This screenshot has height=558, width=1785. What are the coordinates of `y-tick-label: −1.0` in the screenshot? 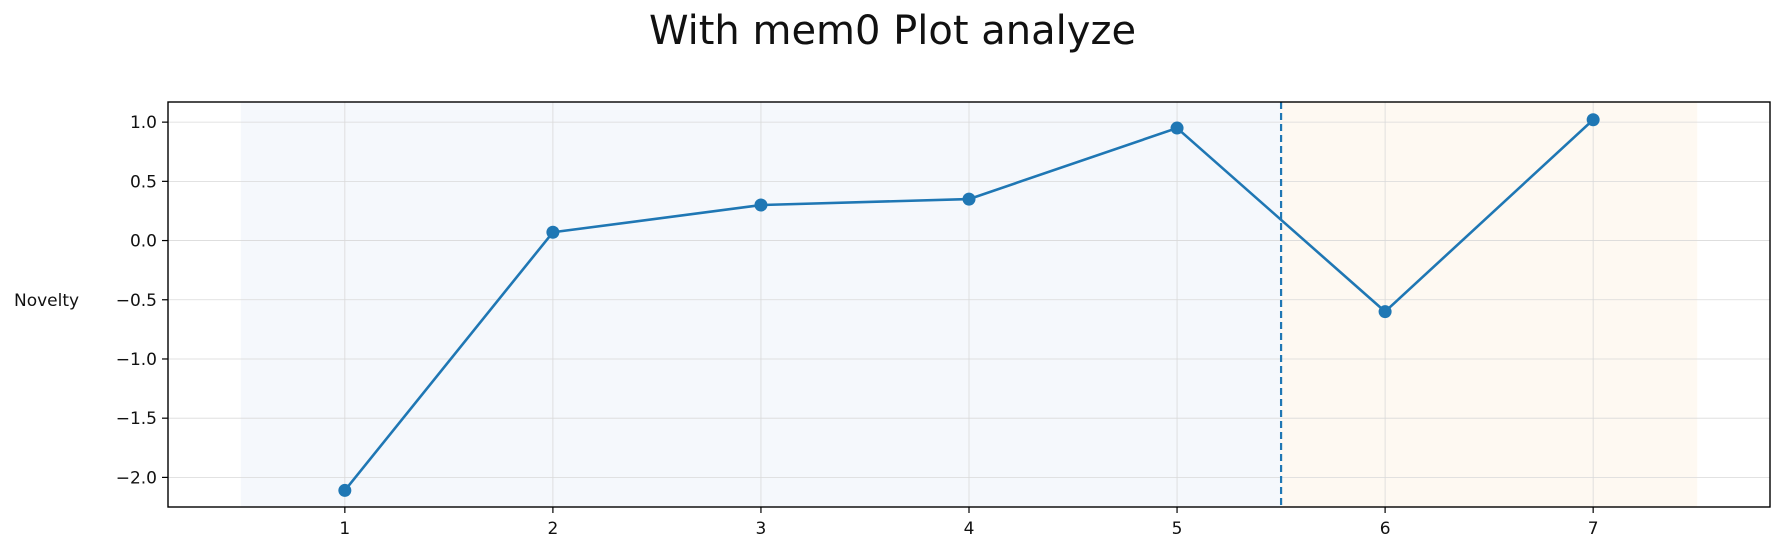 It's located at (136, 360).